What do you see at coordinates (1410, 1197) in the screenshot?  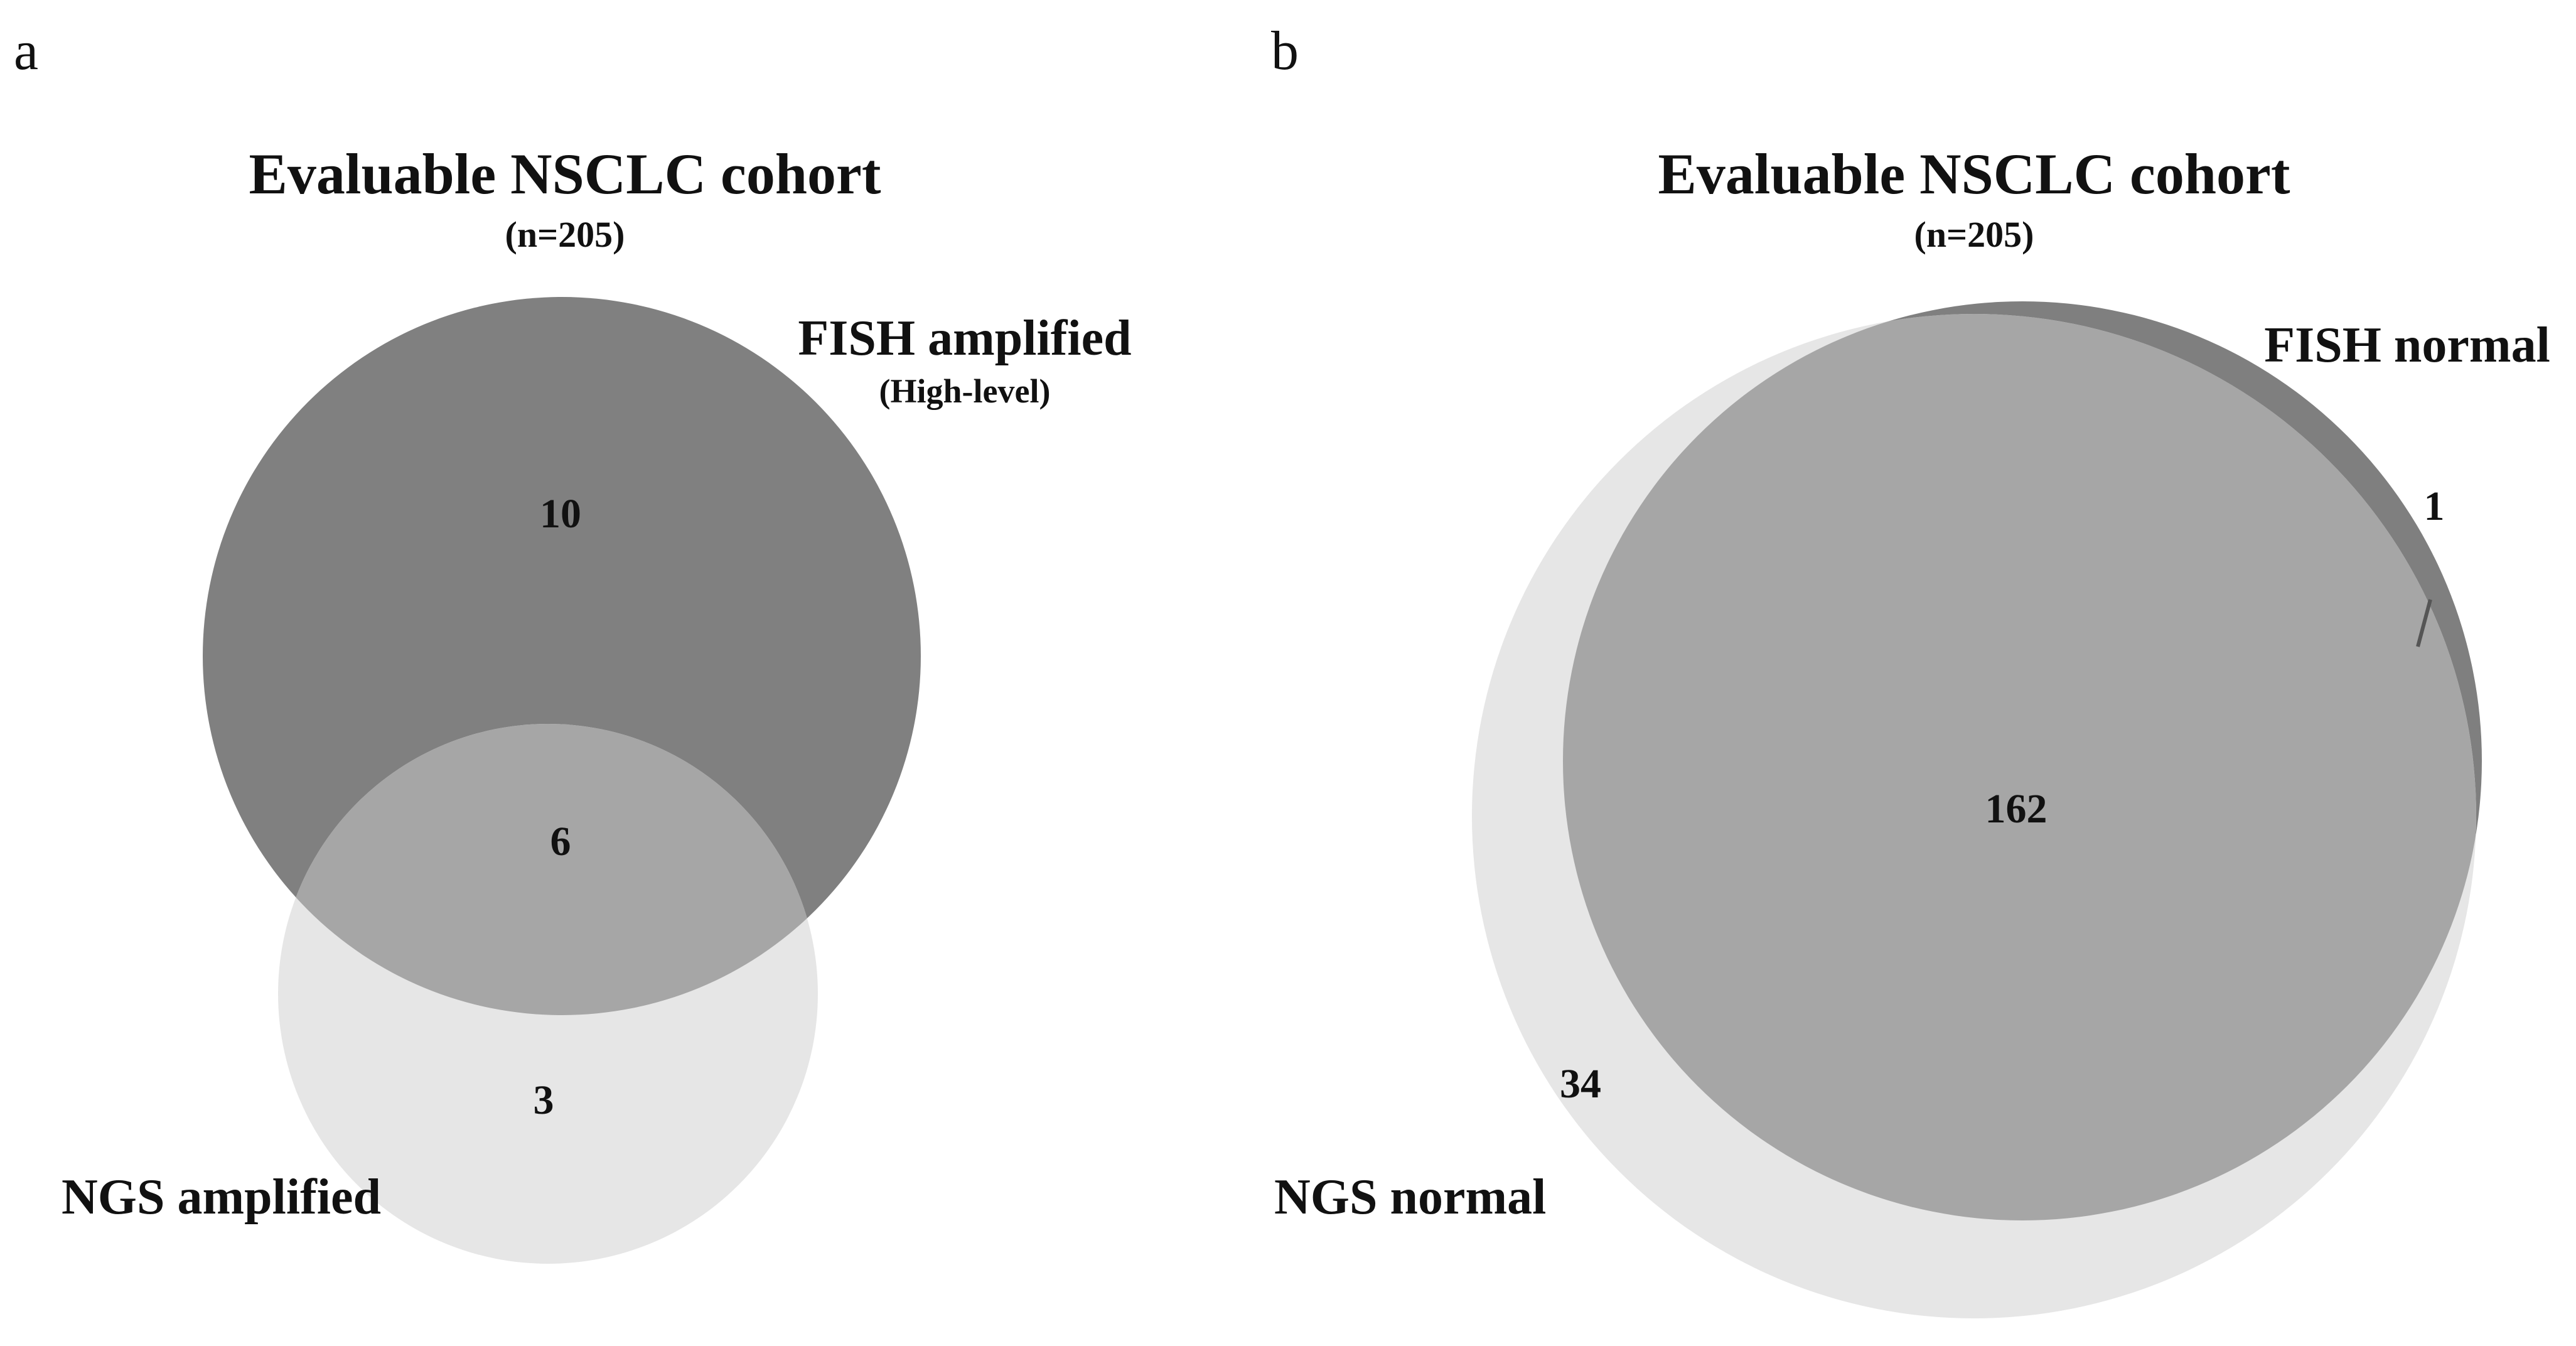 I see `ngs-normal-label: NGS normal` at bounding box center [1410, 1197].